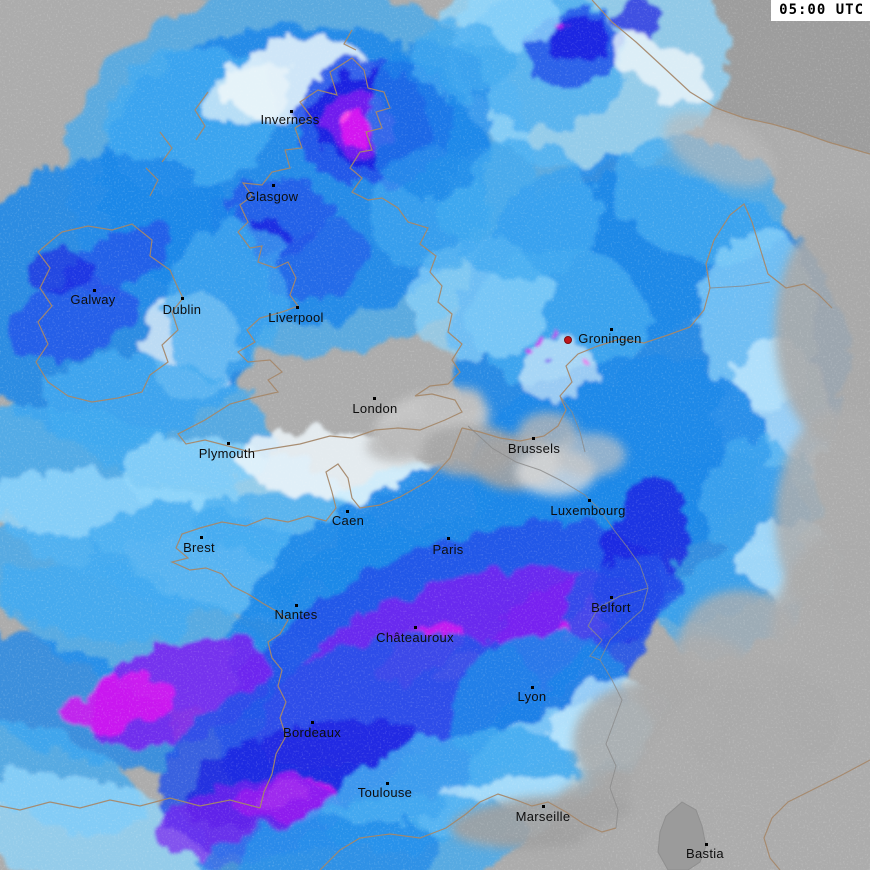 This screenshot has width=870, height=870. I want to click on city-label-plymouth: Plymouth, so click(227, 453).